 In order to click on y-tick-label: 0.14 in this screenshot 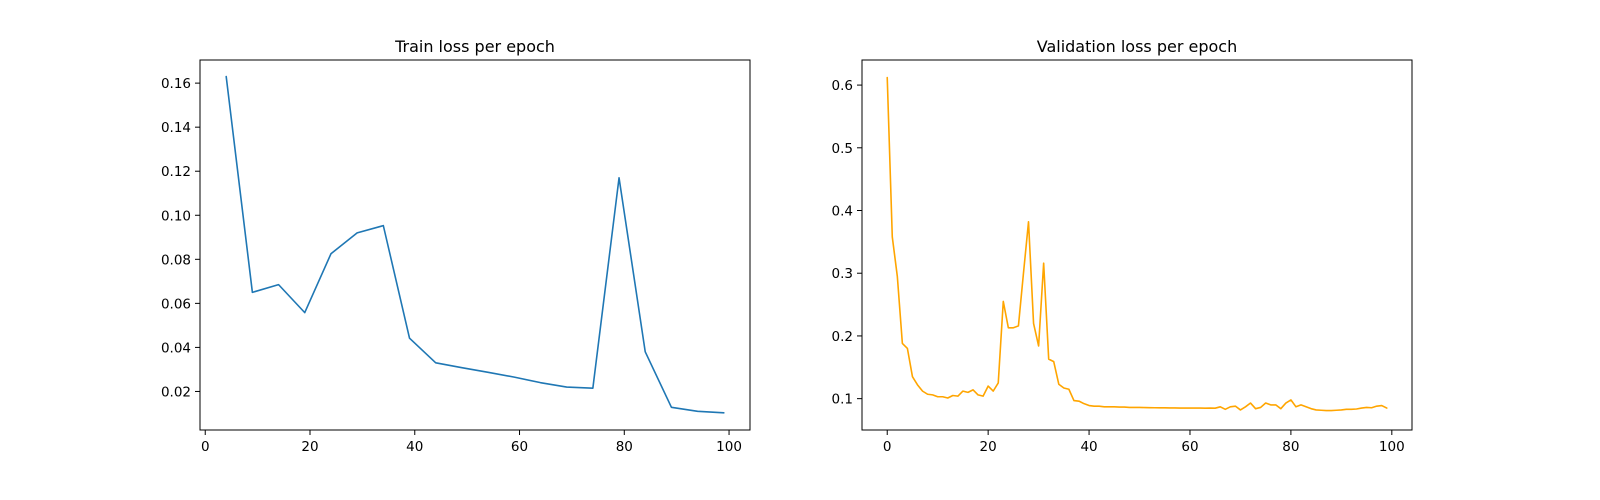, I will do `click(176, 128)`.